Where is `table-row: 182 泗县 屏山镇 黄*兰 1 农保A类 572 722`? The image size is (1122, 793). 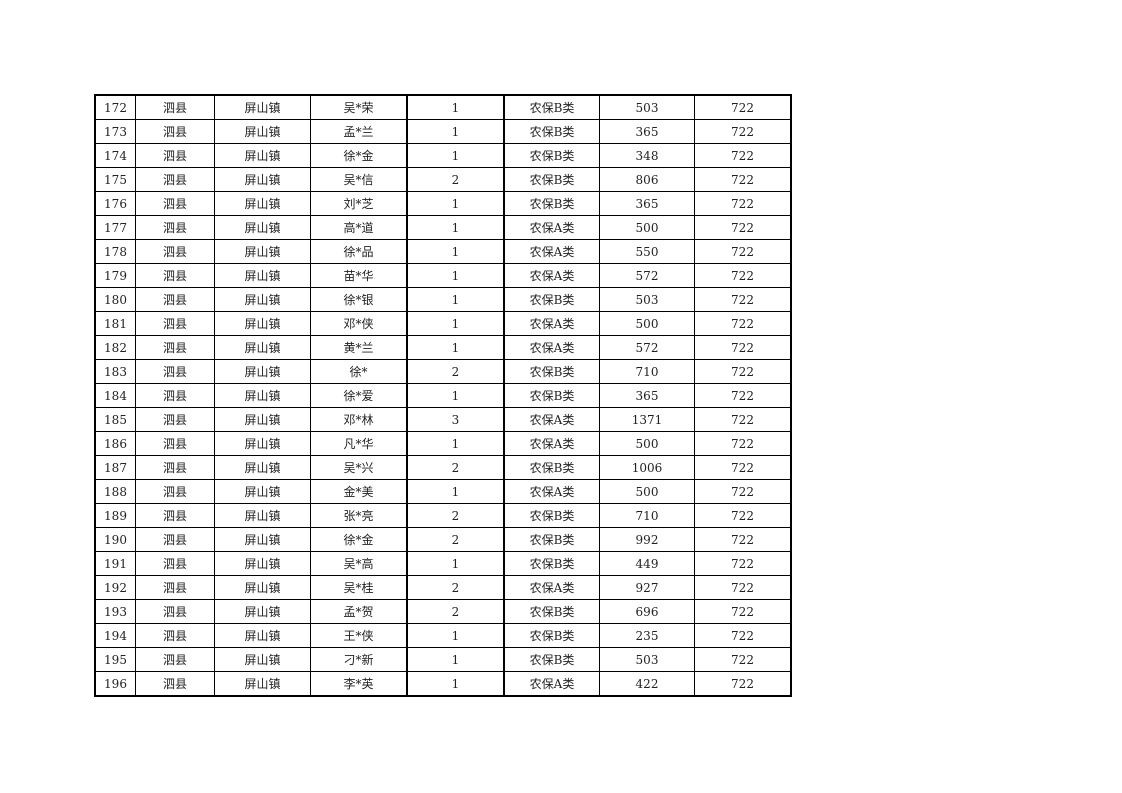 table-row: 182 泗县 屏山镇 黄*兰 1 农保A类 572 722 is located at coordinates (443, 347).